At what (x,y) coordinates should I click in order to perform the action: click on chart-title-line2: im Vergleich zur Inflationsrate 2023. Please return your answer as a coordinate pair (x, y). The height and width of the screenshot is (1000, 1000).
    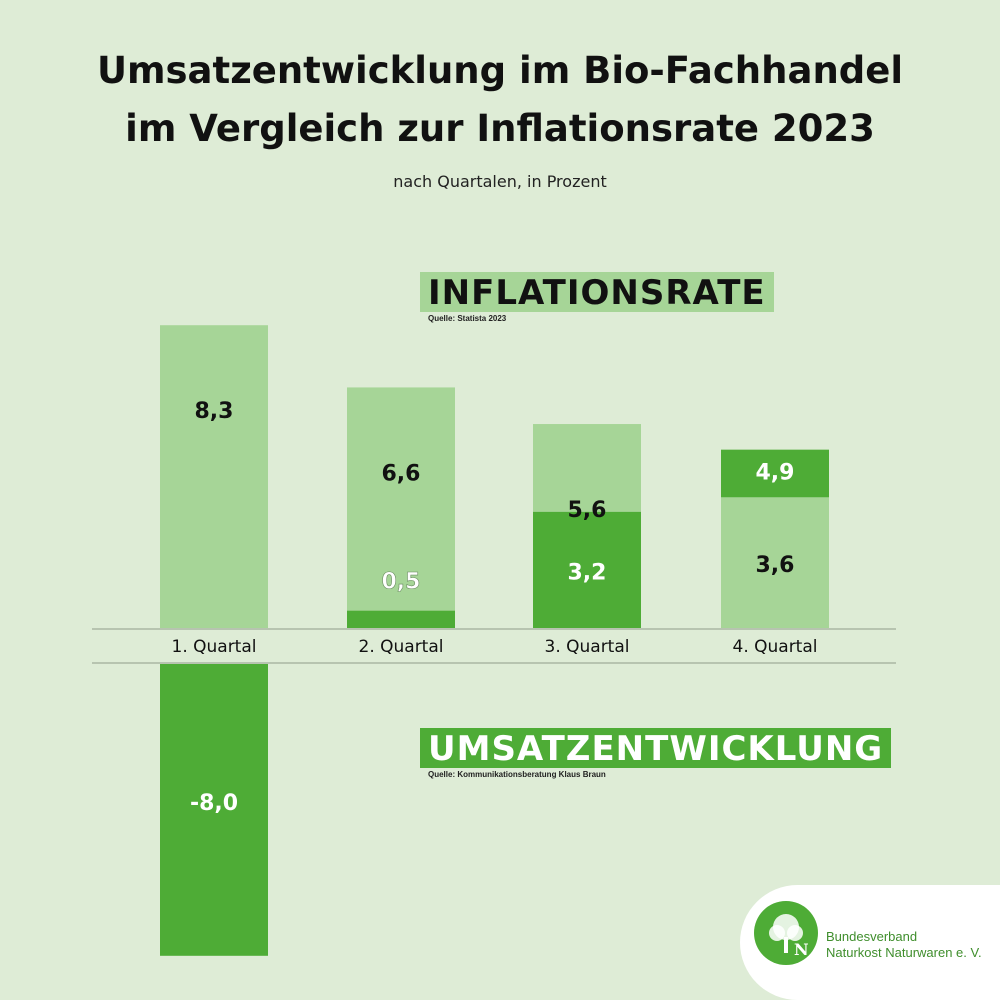
    Looking at the image, I should click on (500, 128).